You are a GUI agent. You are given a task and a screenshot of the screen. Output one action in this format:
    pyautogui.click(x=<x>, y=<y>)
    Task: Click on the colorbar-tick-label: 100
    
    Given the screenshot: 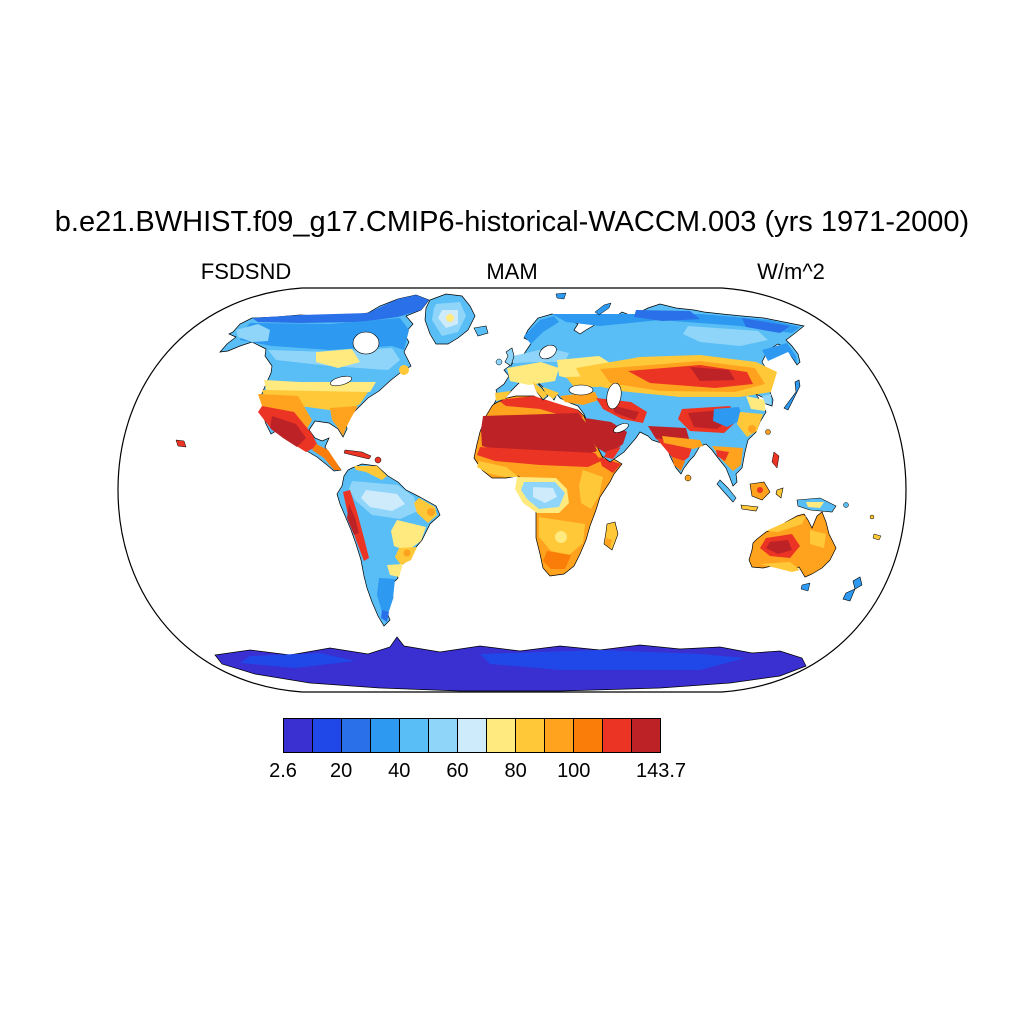 What is the action you would take?
    pyautogui.click(x=574, y=771)
    